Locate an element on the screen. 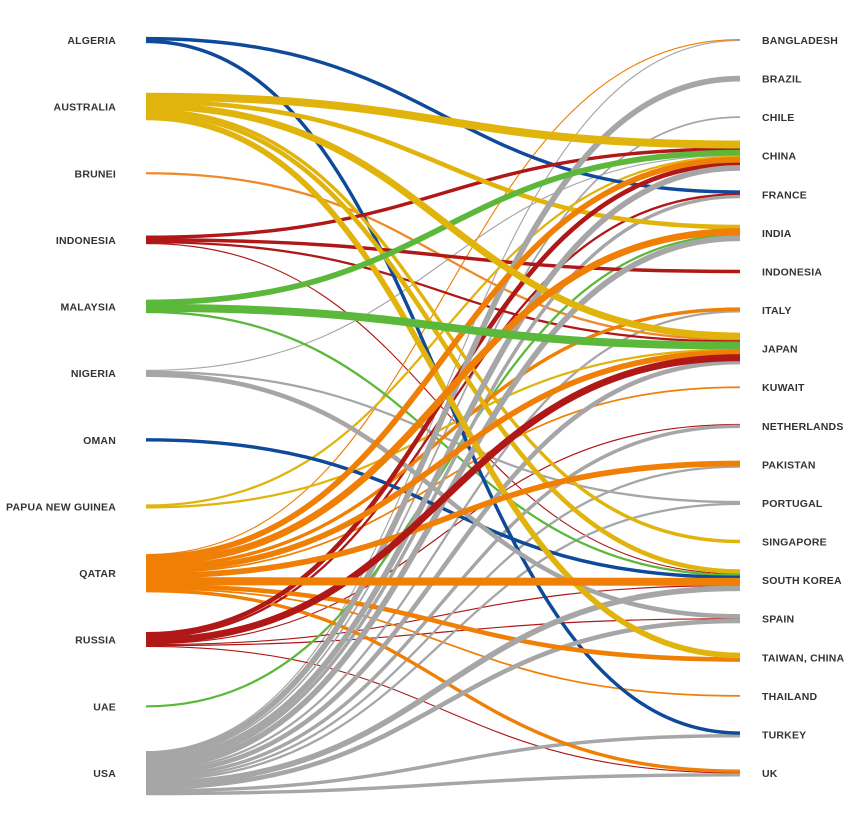  flow-malaysia-to-japan is located at coordinates (443, 326).